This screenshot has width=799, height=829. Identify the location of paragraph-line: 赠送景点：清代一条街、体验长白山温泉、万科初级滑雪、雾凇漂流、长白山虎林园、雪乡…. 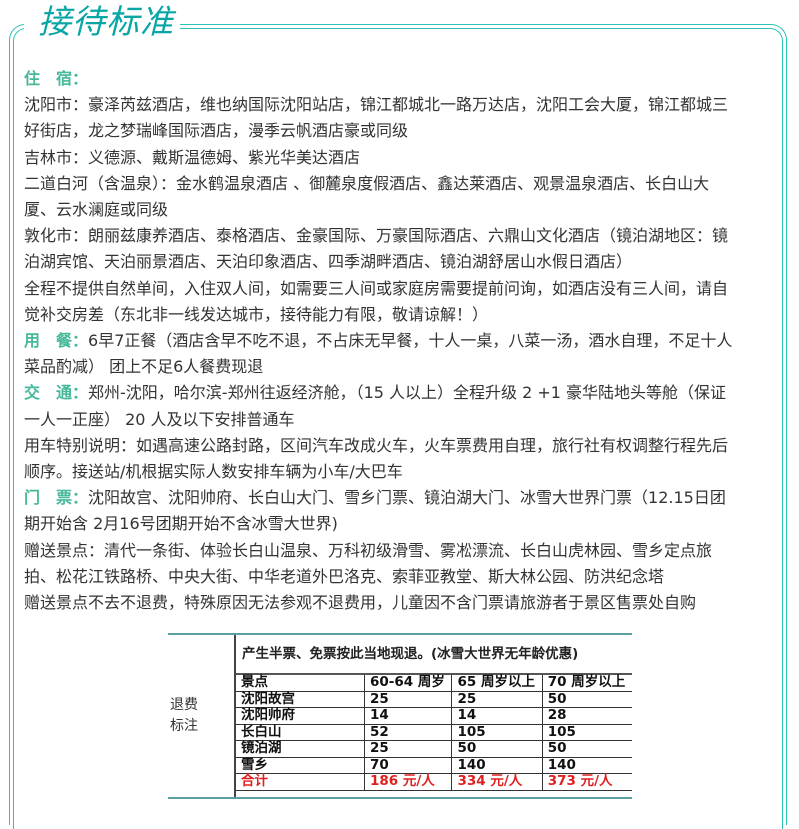
(404, 551).